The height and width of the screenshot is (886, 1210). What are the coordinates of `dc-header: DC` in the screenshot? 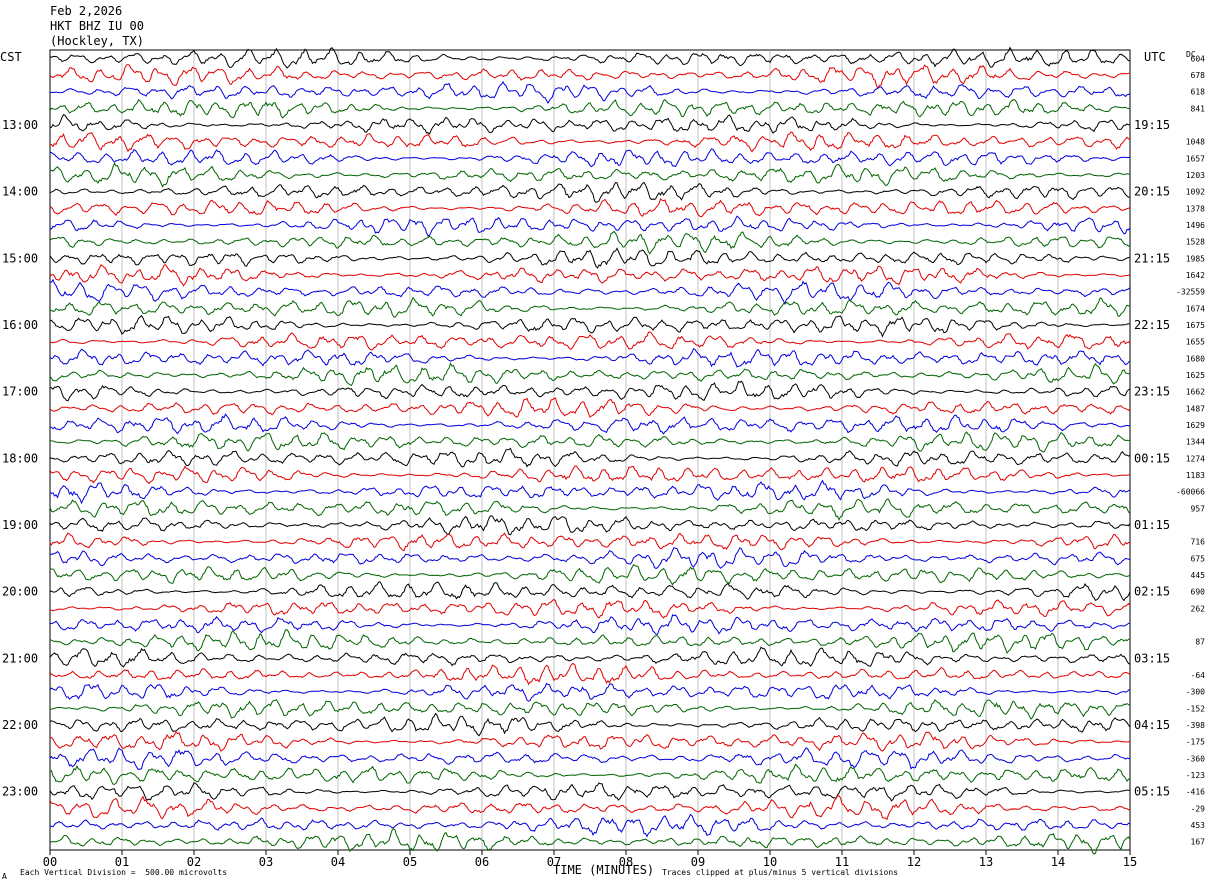 It's located at (1191, 54).